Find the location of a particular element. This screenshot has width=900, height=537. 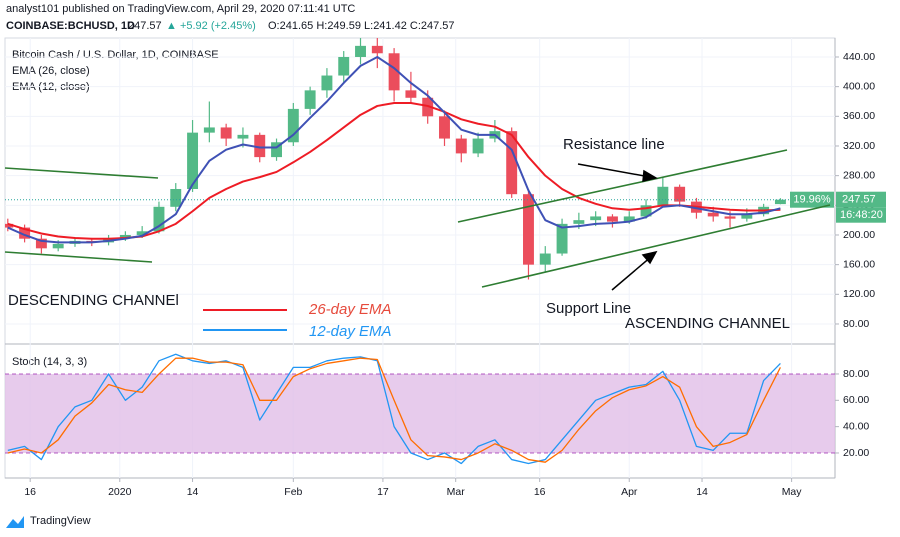

annotation: DESCENDING CHANNEl is located at coordinates (93, 300).